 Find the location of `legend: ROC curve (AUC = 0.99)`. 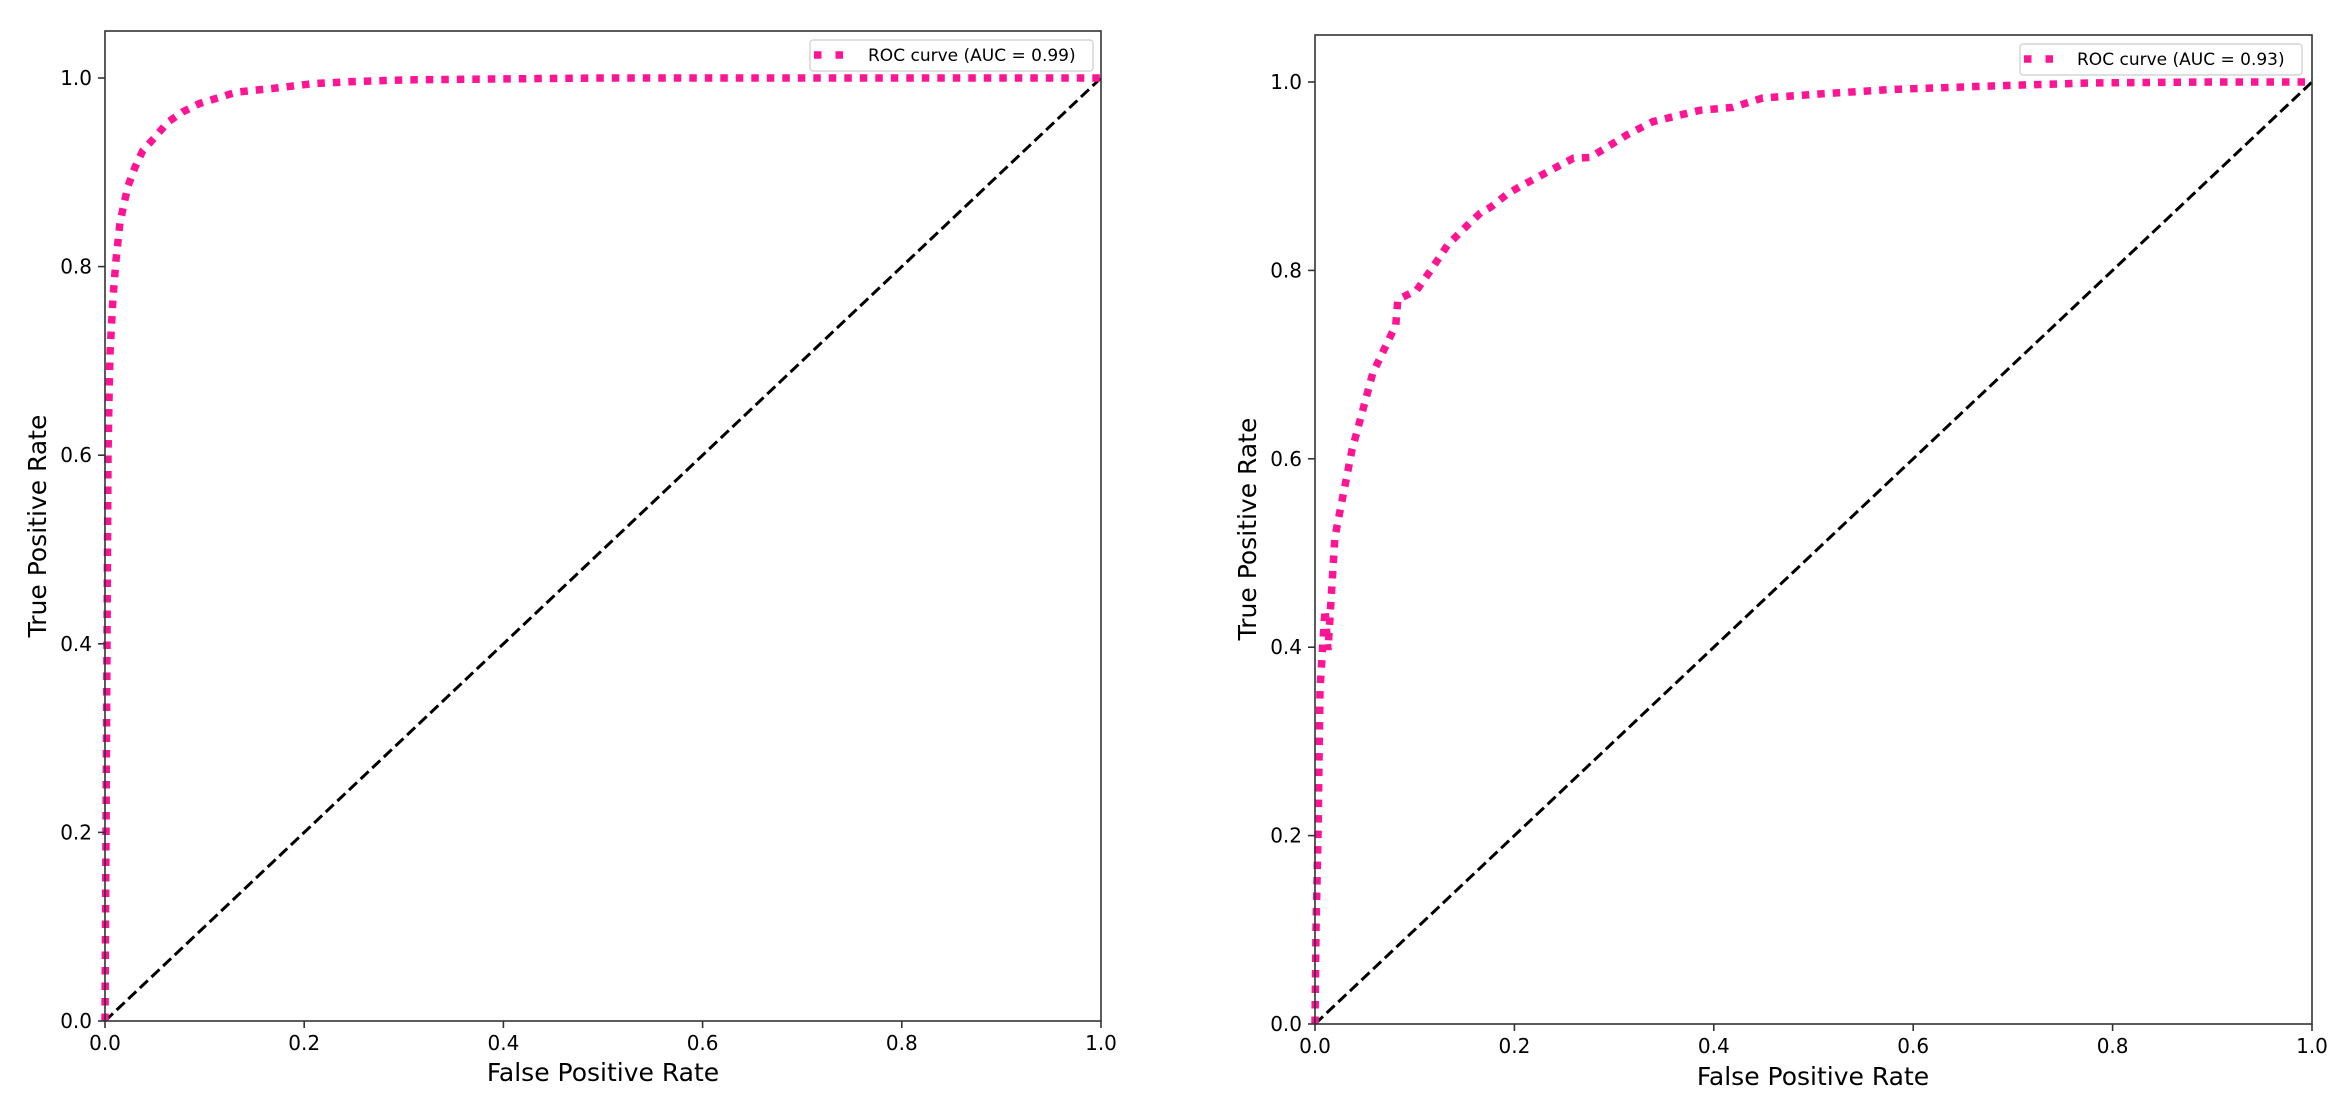

legend: ROC curve (AUC = 0.99) is located at coordinates (951, 55).